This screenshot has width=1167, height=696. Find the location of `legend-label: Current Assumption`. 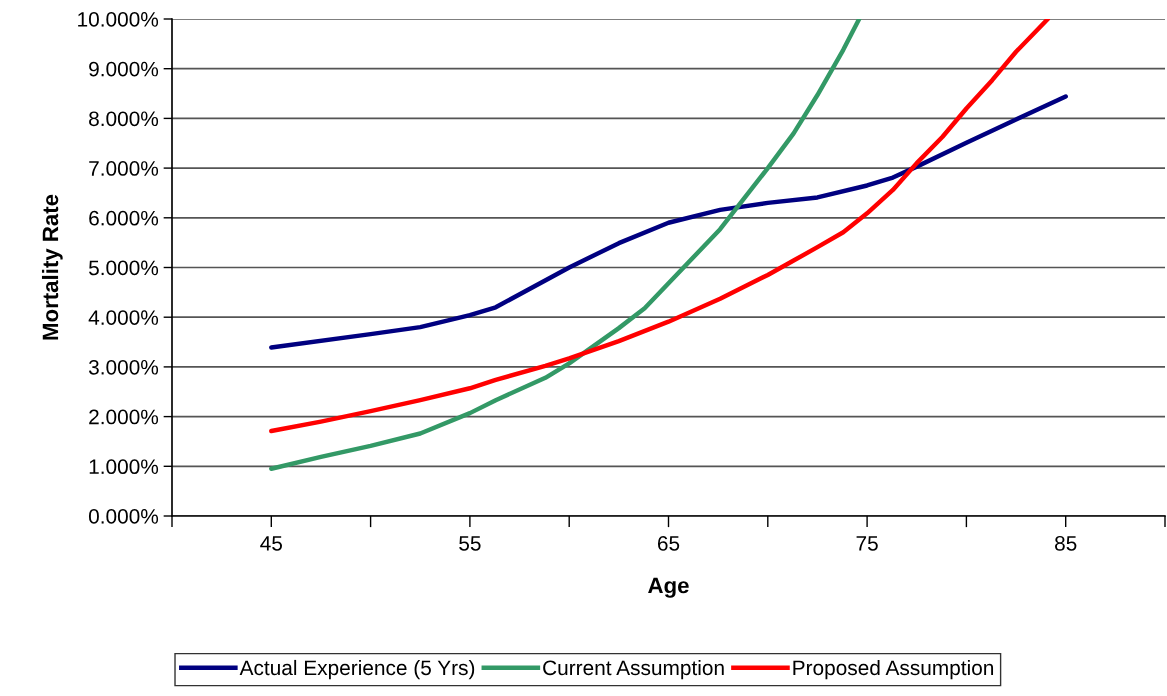

legend-label: Current Assumption is located at coordinates (633, 669).